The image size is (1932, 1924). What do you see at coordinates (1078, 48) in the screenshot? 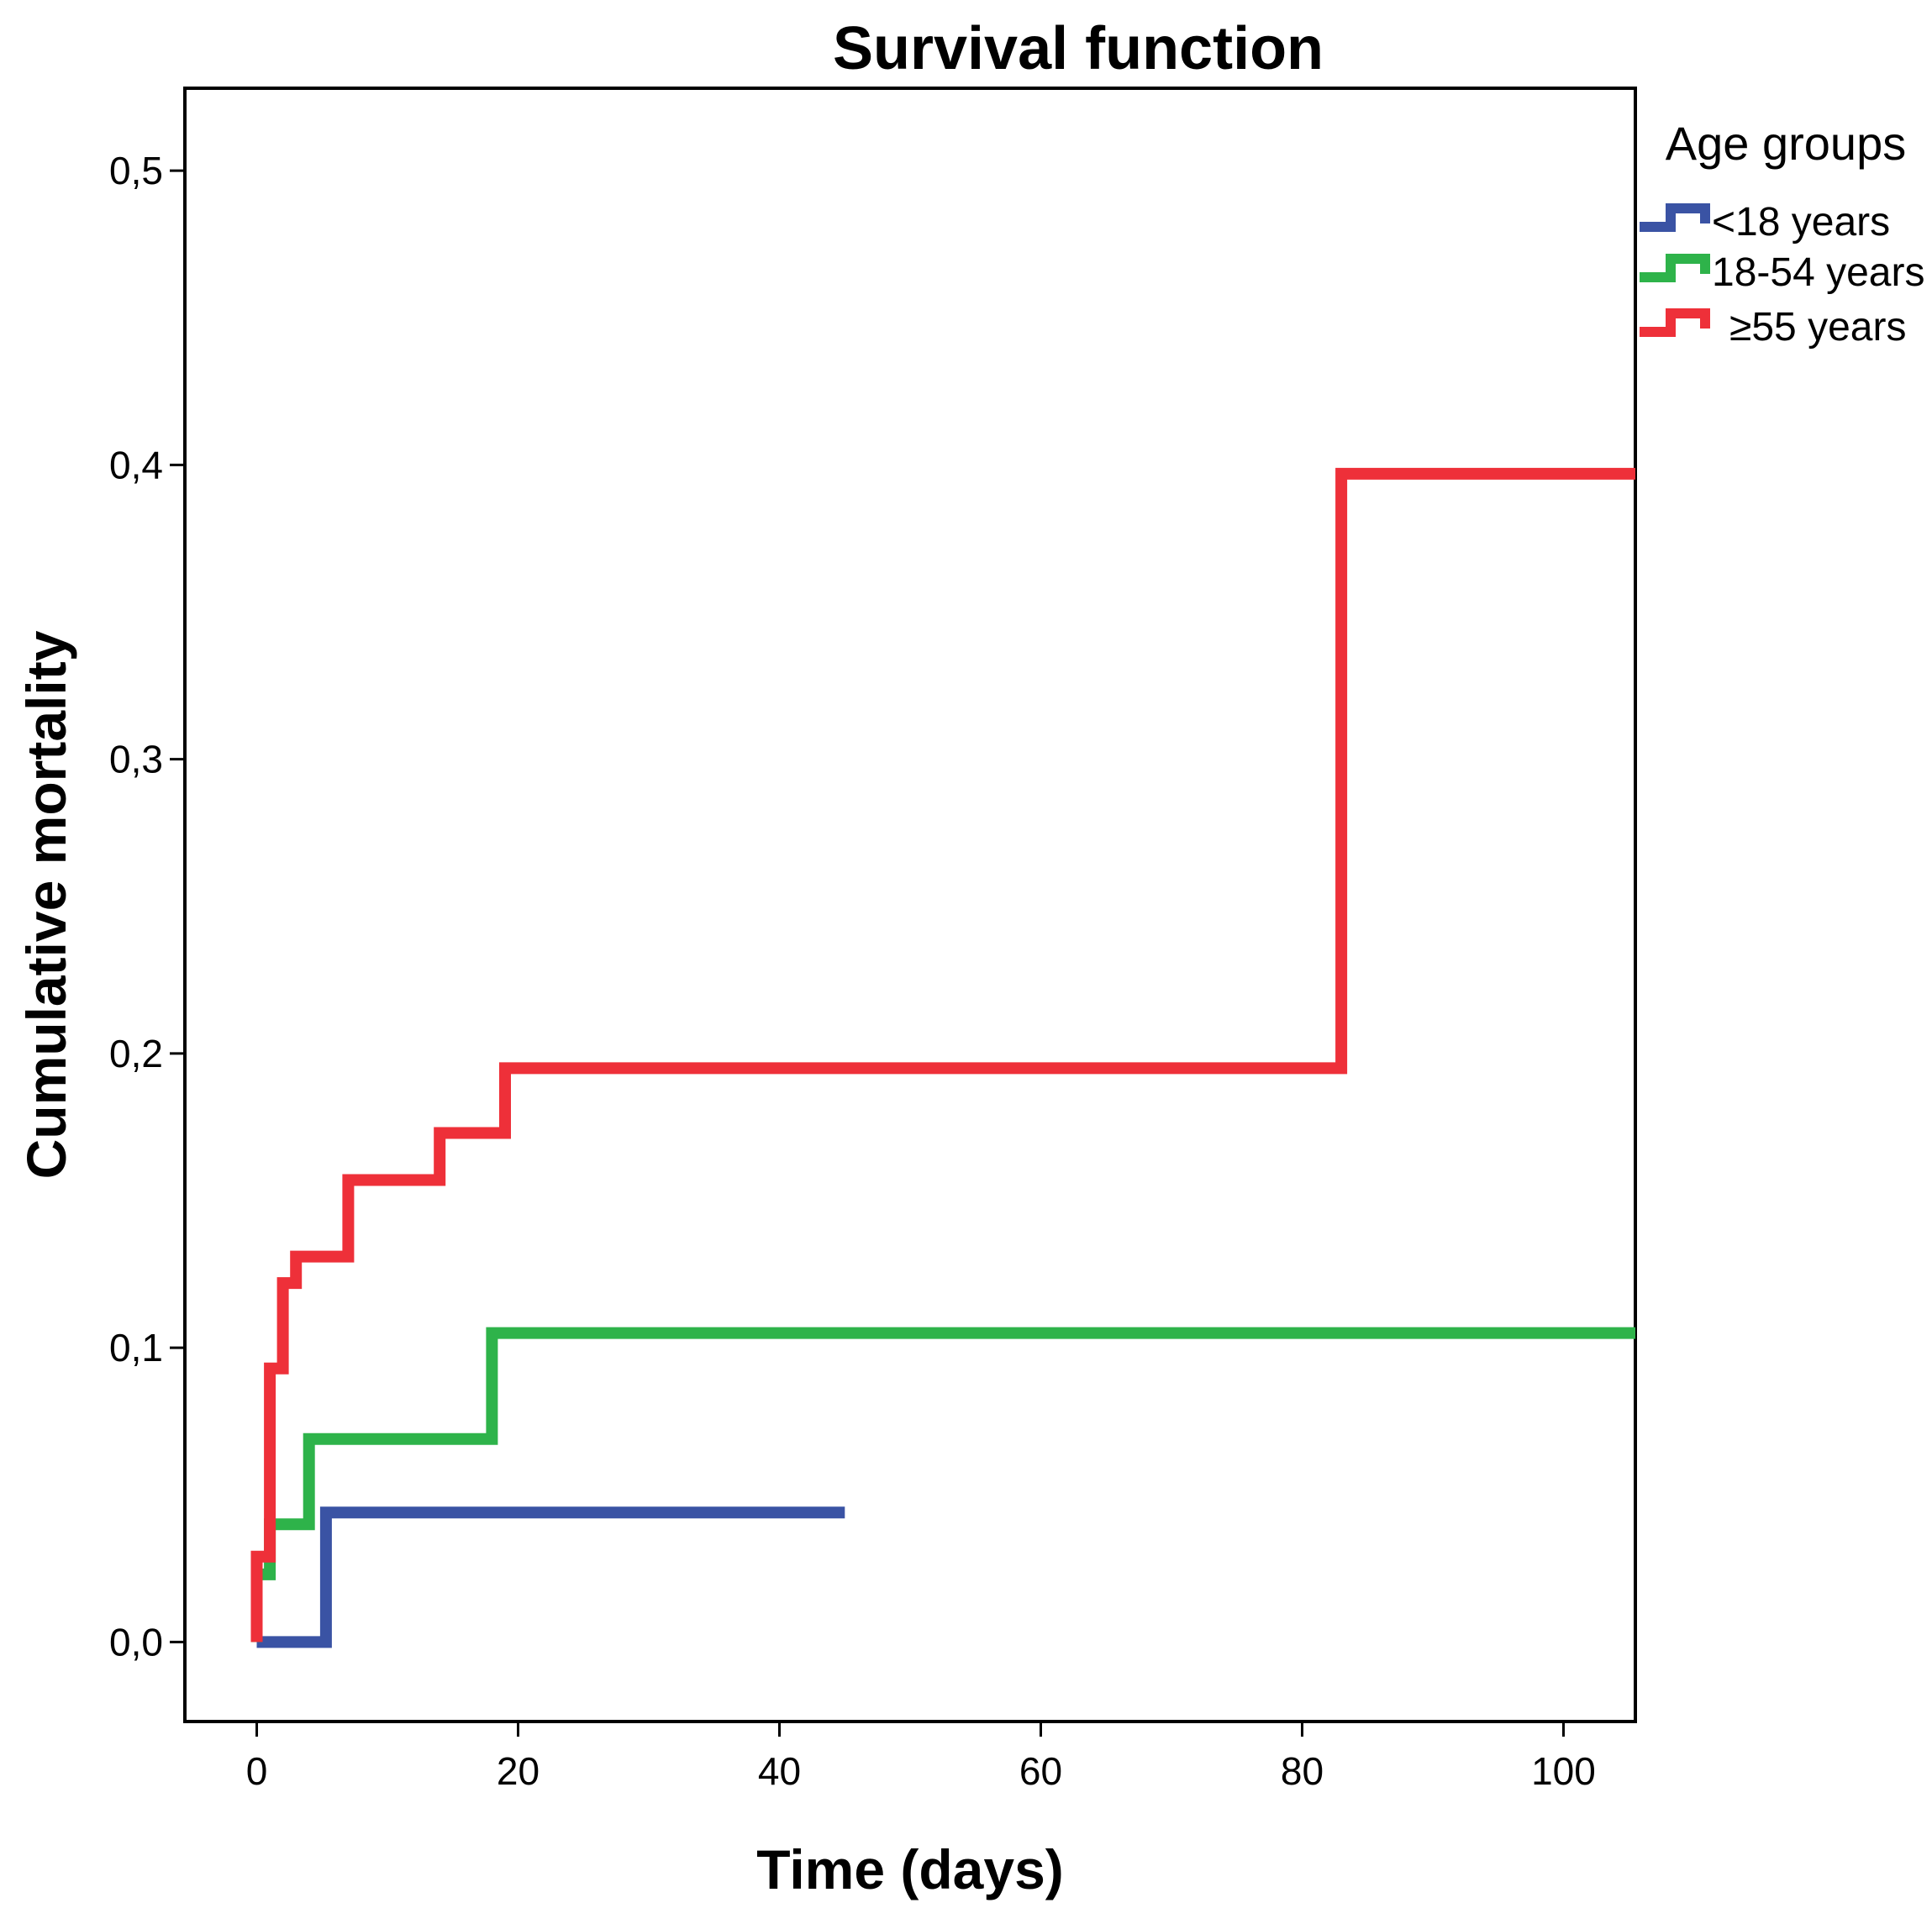
I see `chart-title: Survival function` at bounding box center [1078, 48].